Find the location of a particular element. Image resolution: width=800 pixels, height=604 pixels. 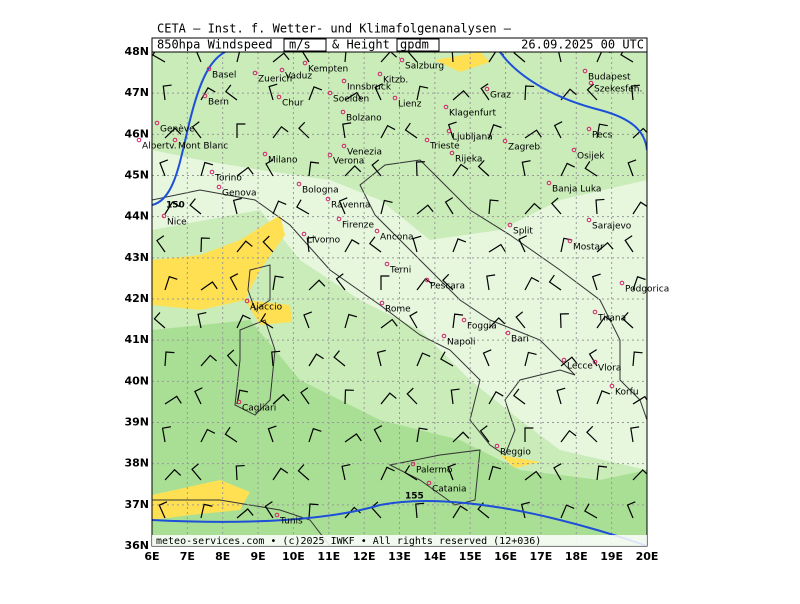

city-label: Trieste is located at coordinates (444, 147).